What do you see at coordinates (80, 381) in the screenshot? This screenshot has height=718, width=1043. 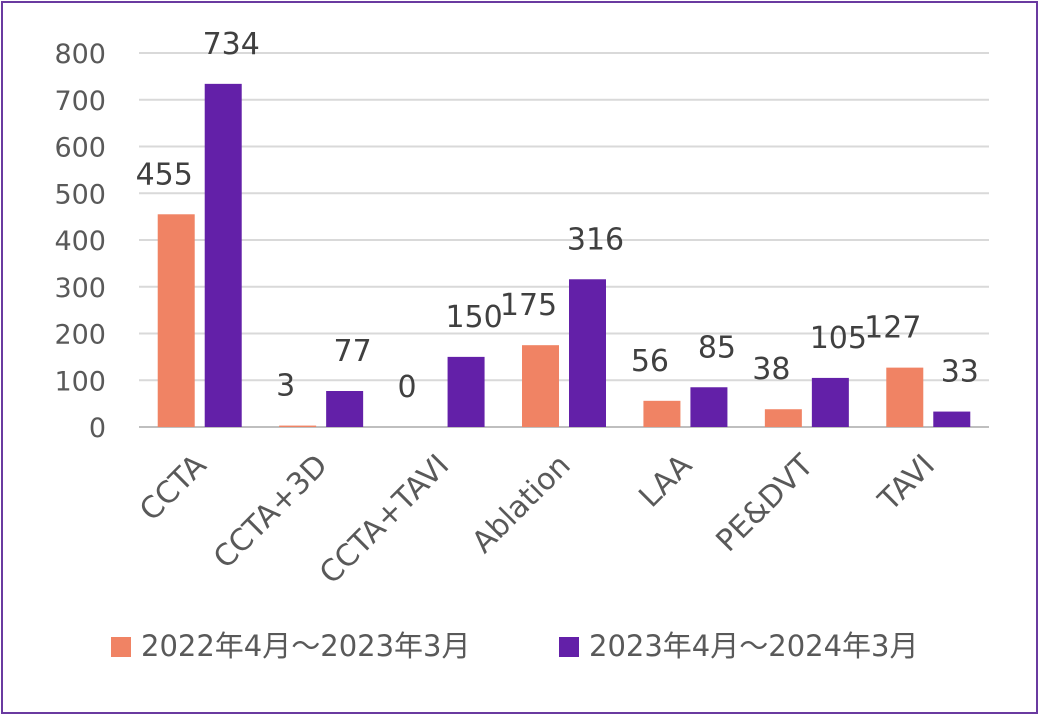 I see `y-tick-label: 100` at bounding box center [80, 381].